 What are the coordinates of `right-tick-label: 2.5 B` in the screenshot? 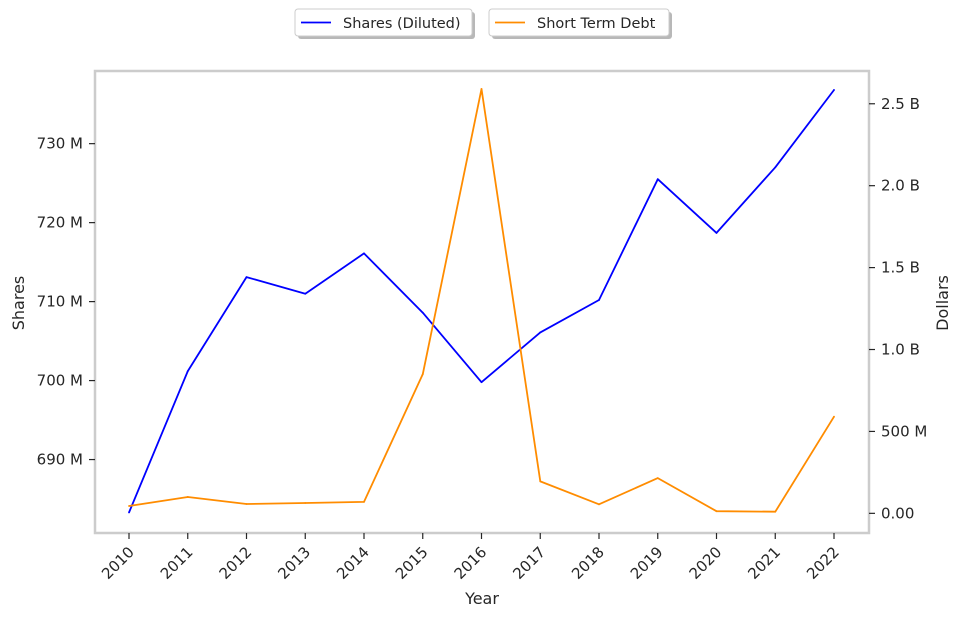 It's located at (900, 104).